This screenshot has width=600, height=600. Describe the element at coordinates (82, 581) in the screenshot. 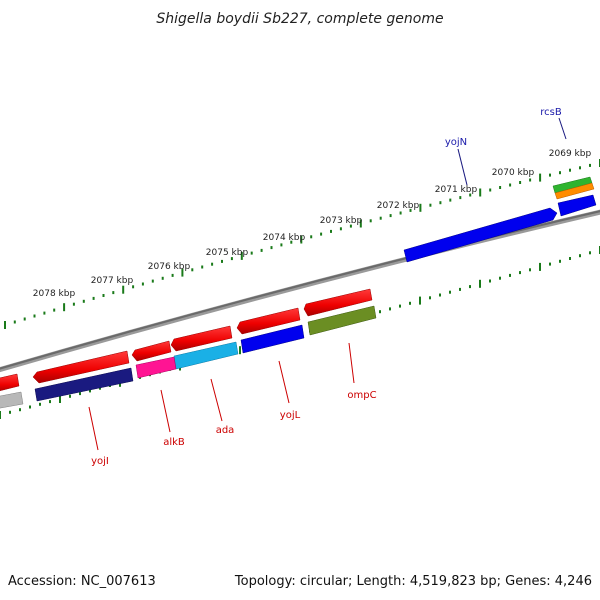

I see `accession-text: Accession: NC_007613` at that location.